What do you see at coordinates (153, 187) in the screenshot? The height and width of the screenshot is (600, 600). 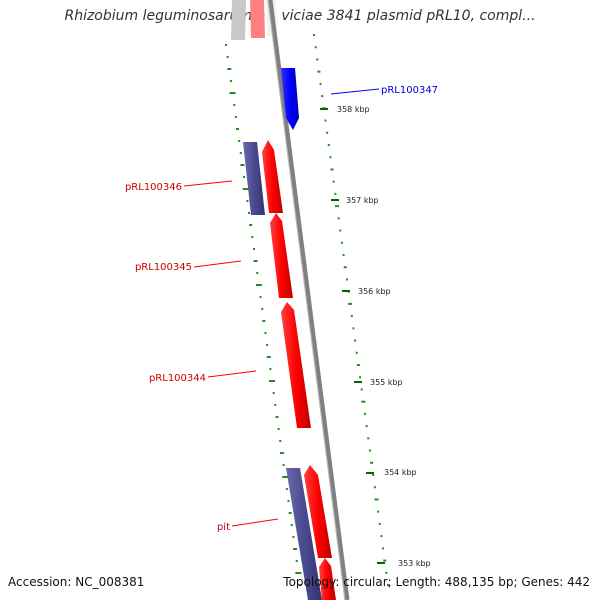 I see `gene-label-prl100346: pRL100346` at bounding box center [153, 187].